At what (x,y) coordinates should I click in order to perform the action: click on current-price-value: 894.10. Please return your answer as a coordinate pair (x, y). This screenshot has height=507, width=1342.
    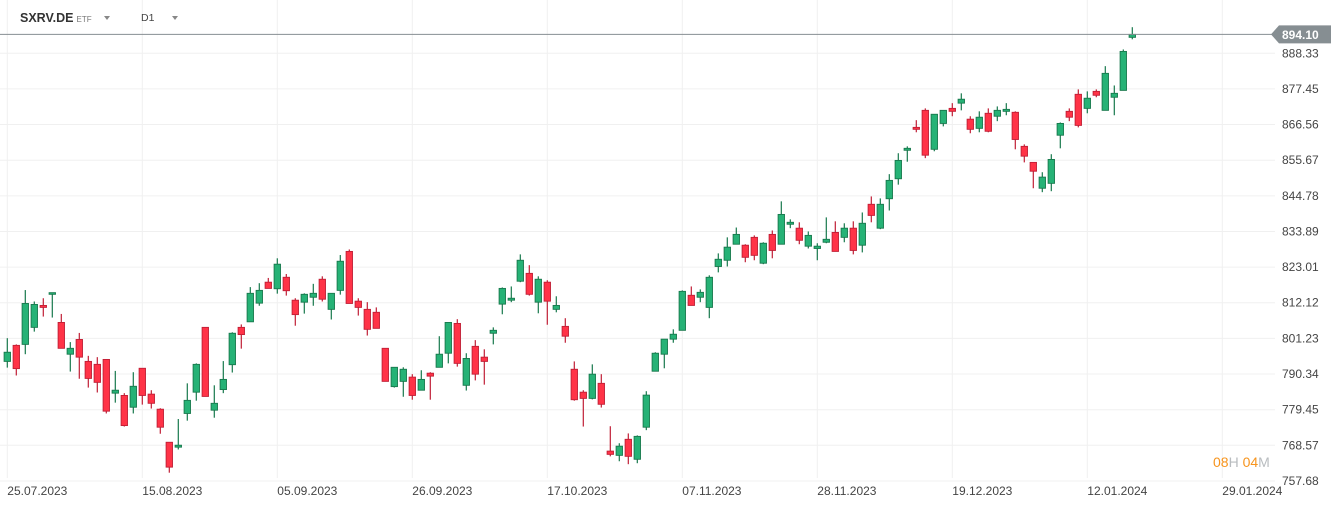
    Looking at the image, I should click on (1300, 35).